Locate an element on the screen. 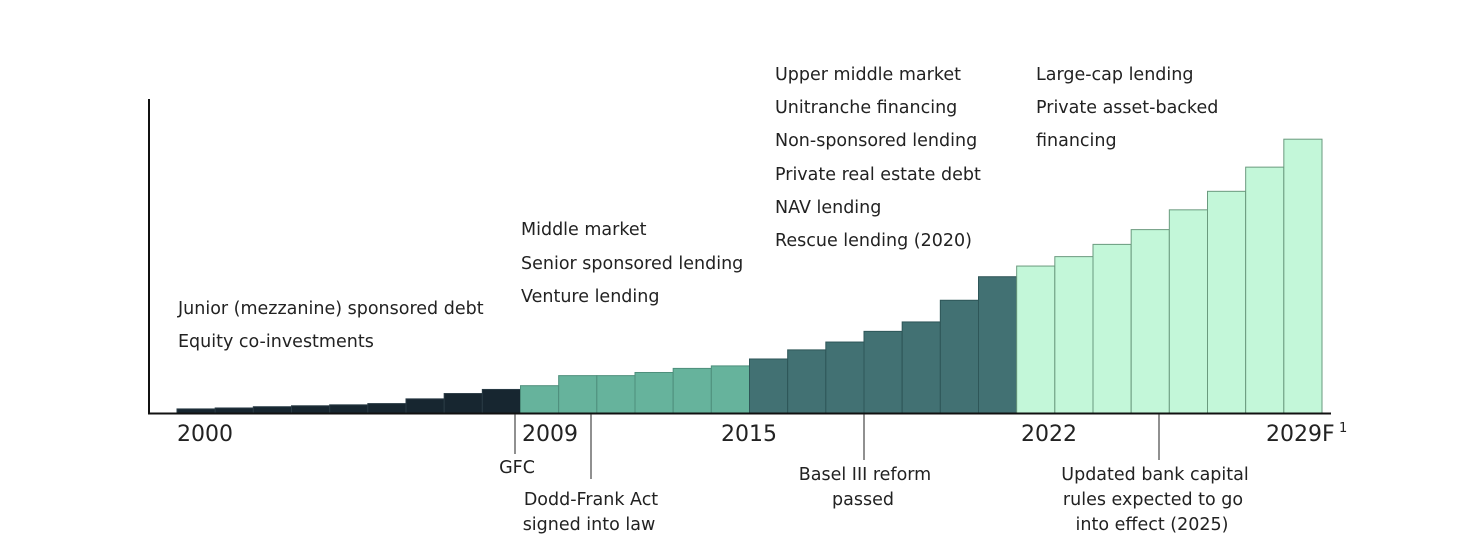 The image size is (1476, 555). event-label-gfc: GFC is located at coordinates (517, 468).